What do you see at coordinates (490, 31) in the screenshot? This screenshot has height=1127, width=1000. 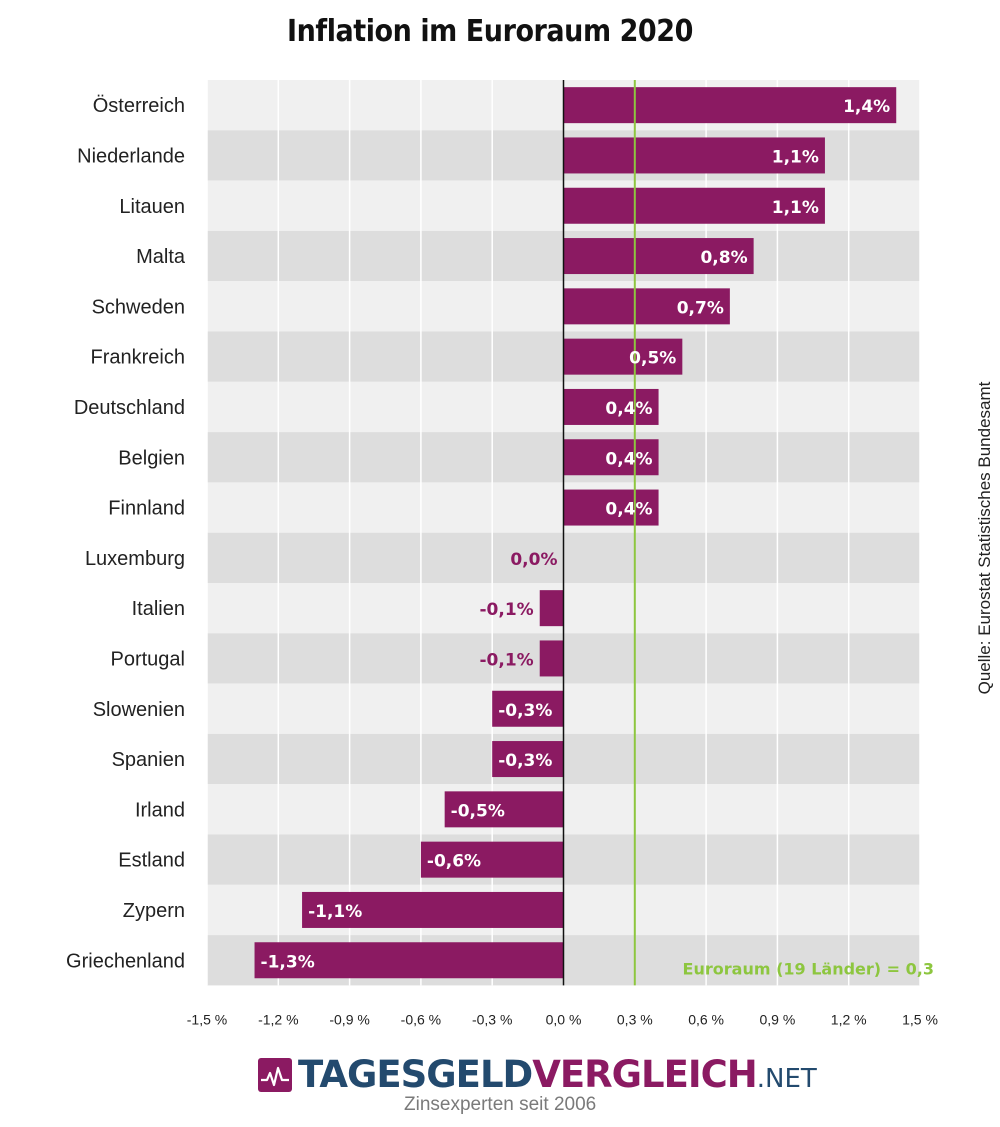 I see `chart-title: Inflation im Euroraum 2020` at bounding box center [490, 31].